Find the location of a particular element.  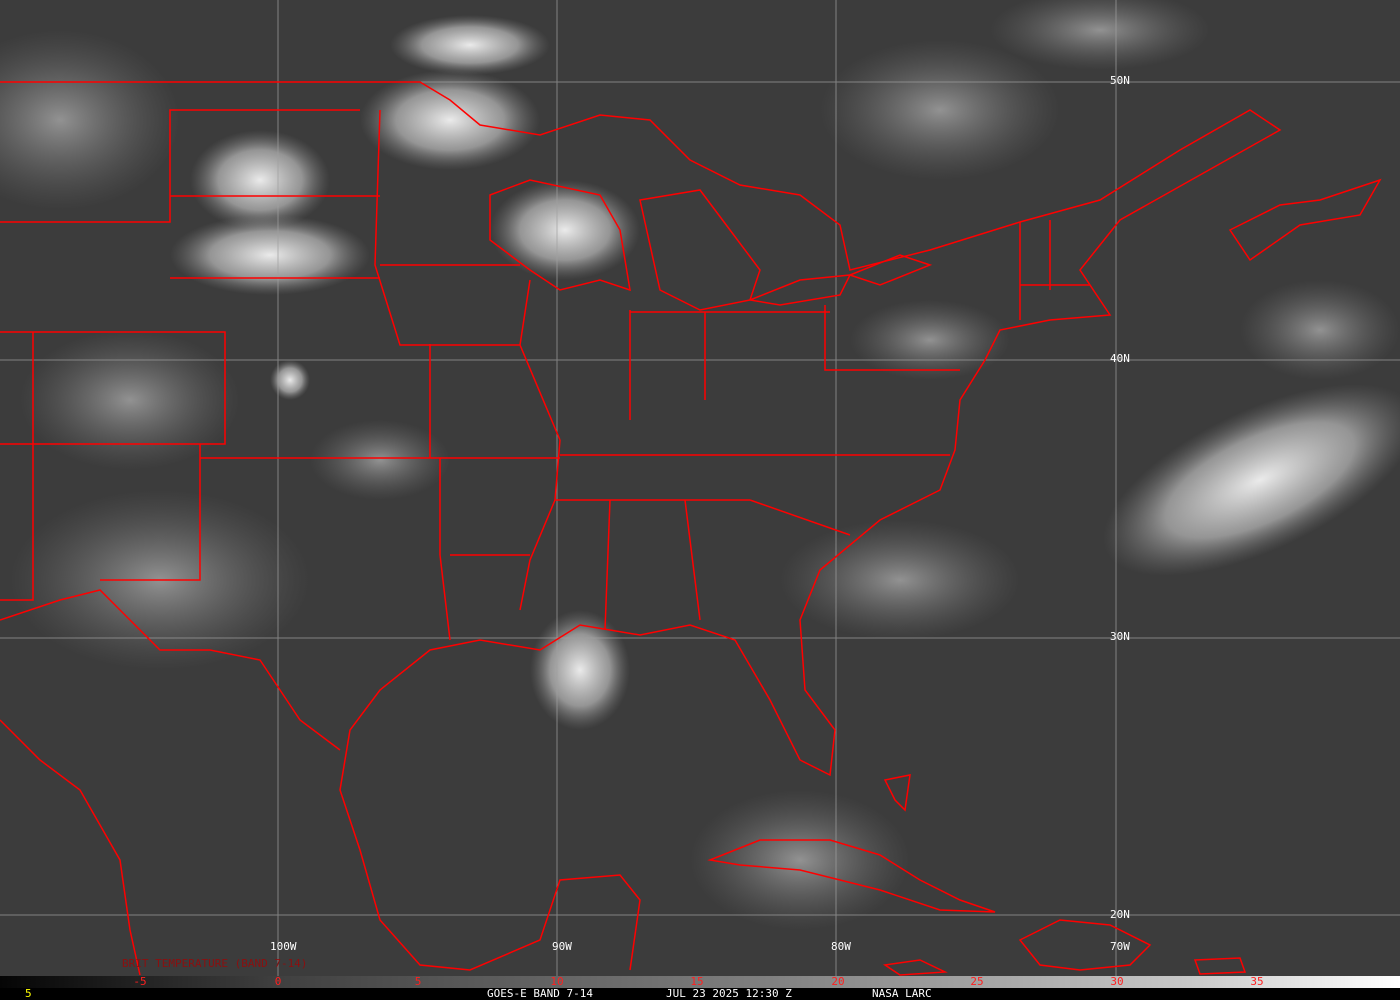

legend-tick: 10 is located at coordinates (557, 981).